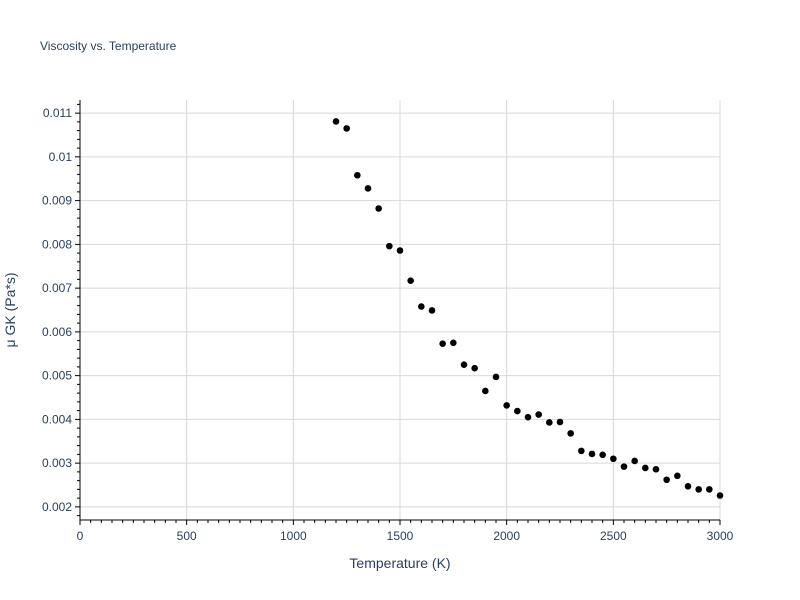 This screenshot has height=600, width=800. Describe the element at coordinates (57, 419) in the screenshot. I see `y-tick-label: 0.004` at that location.